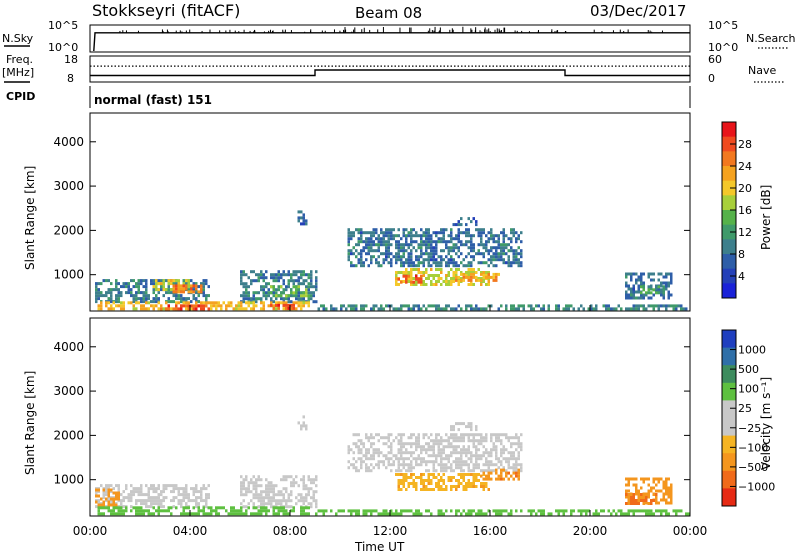 This screenshot has height=554, width=800. Describe the element at coordinates (715, 59) in the screenshot. I see `nave-tick-top: 60` at that location.